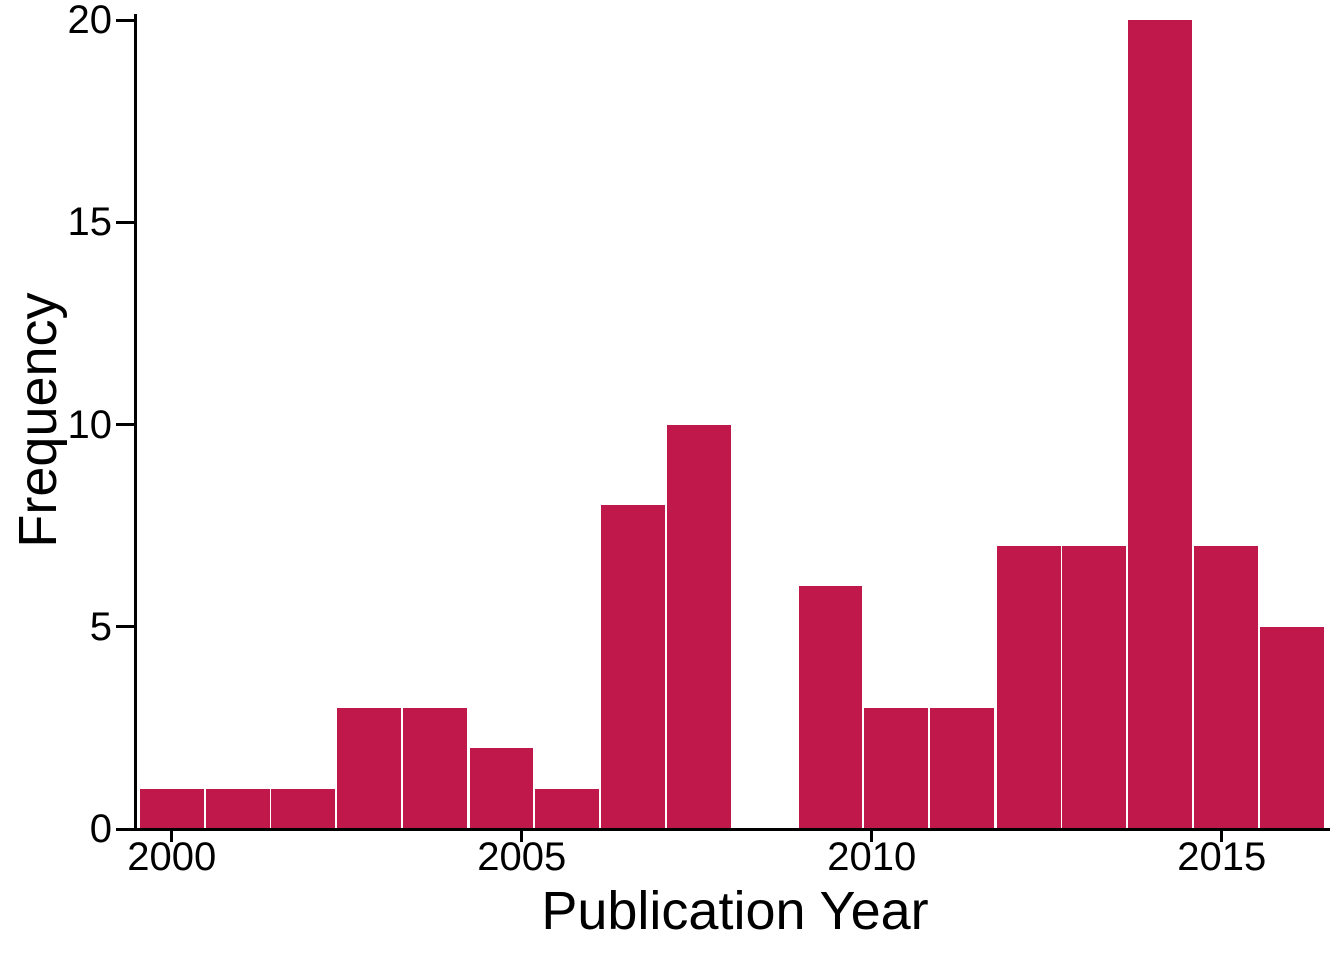  Describe the element at coordinates (872, 857) in the screenshot. I see `x-tick-label: 2010` at that location.